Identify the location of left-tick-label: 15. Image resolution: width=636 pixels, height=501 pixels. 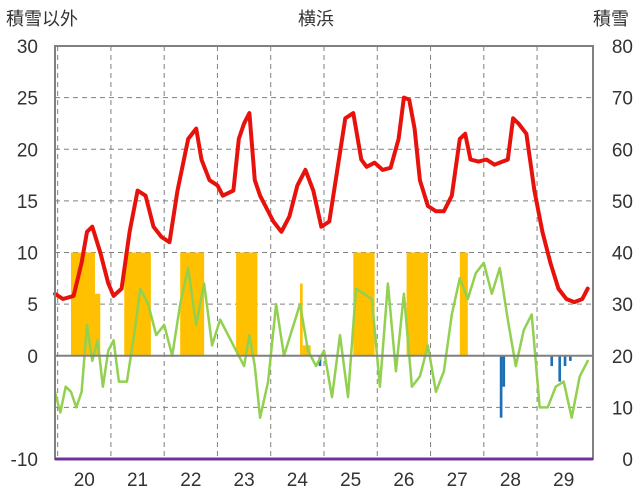
(27, 202).